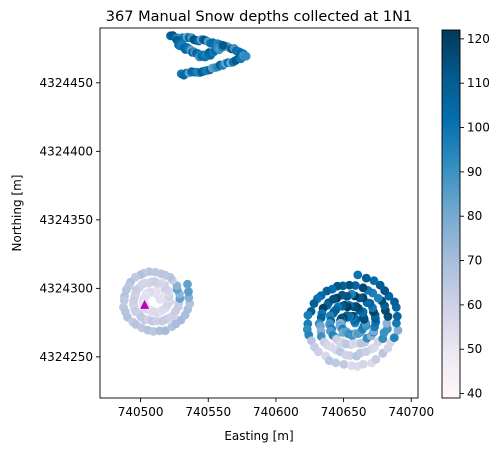  What do you see at coordinates (141, 412) in the screenshot?
I see `x-tick-label: 740500` at bounding box center [141, 412].